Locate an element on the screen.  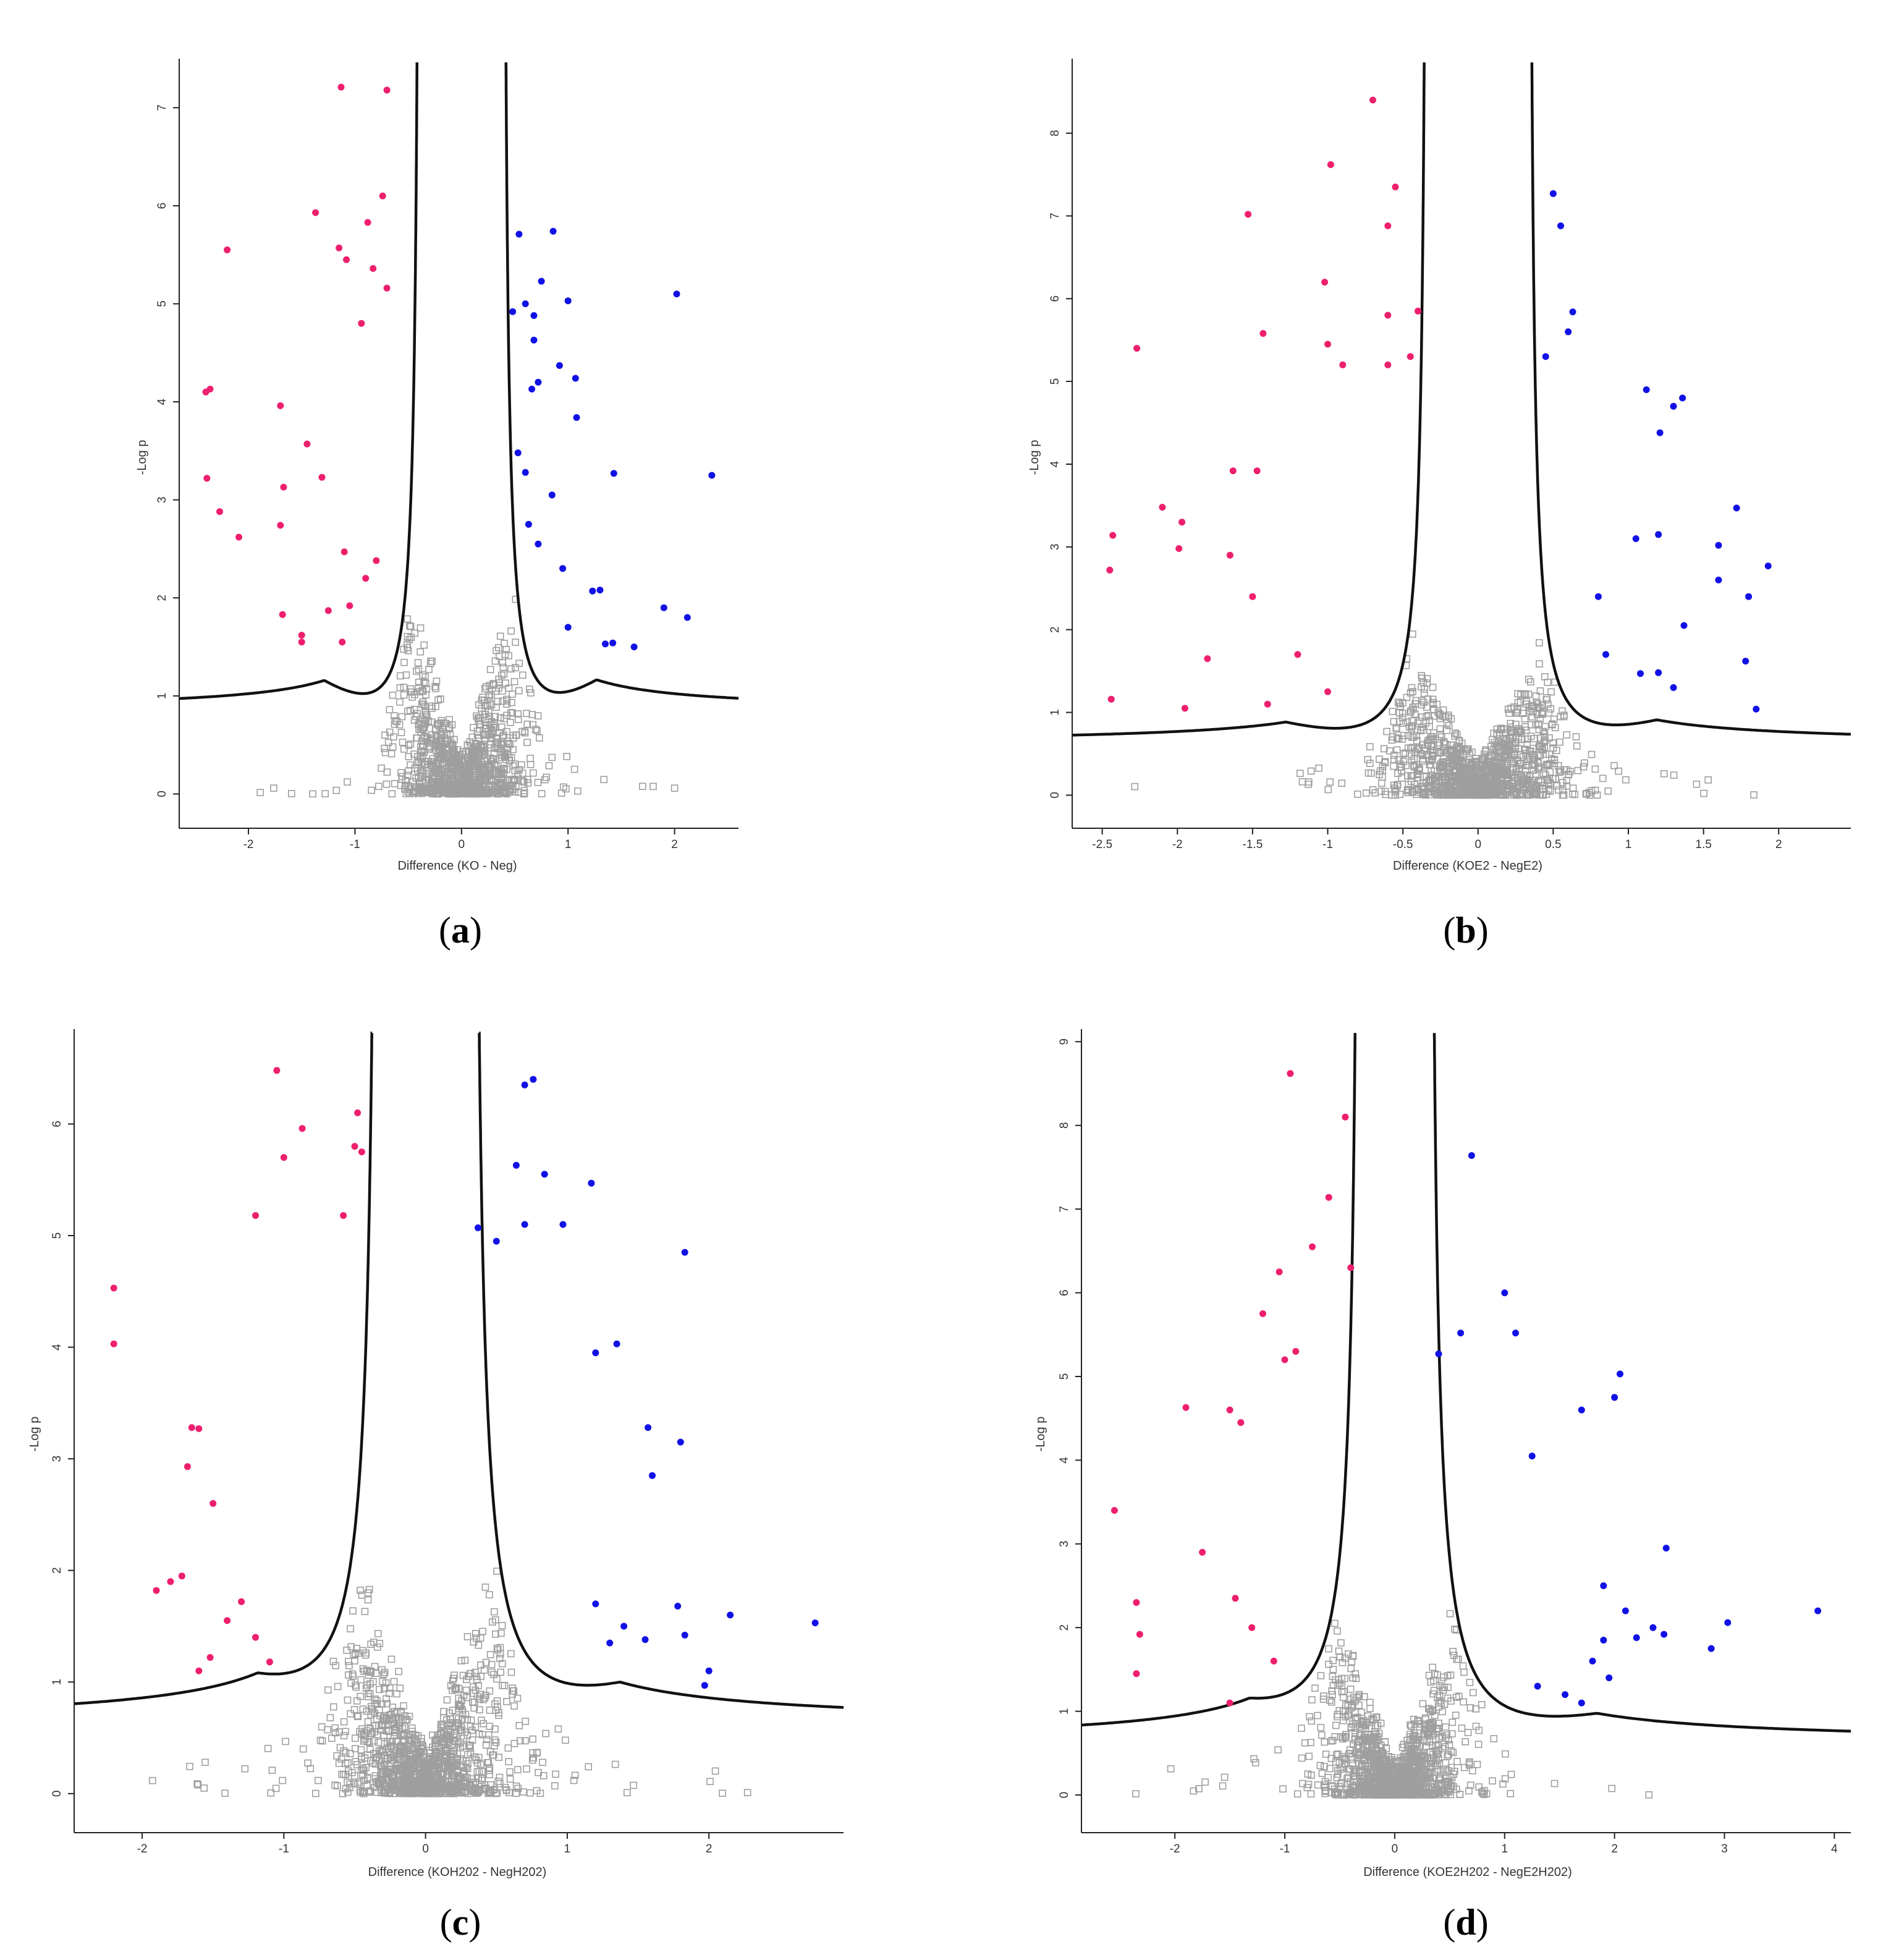
y-tick-label: 5 is located at coordinates (162, 303).